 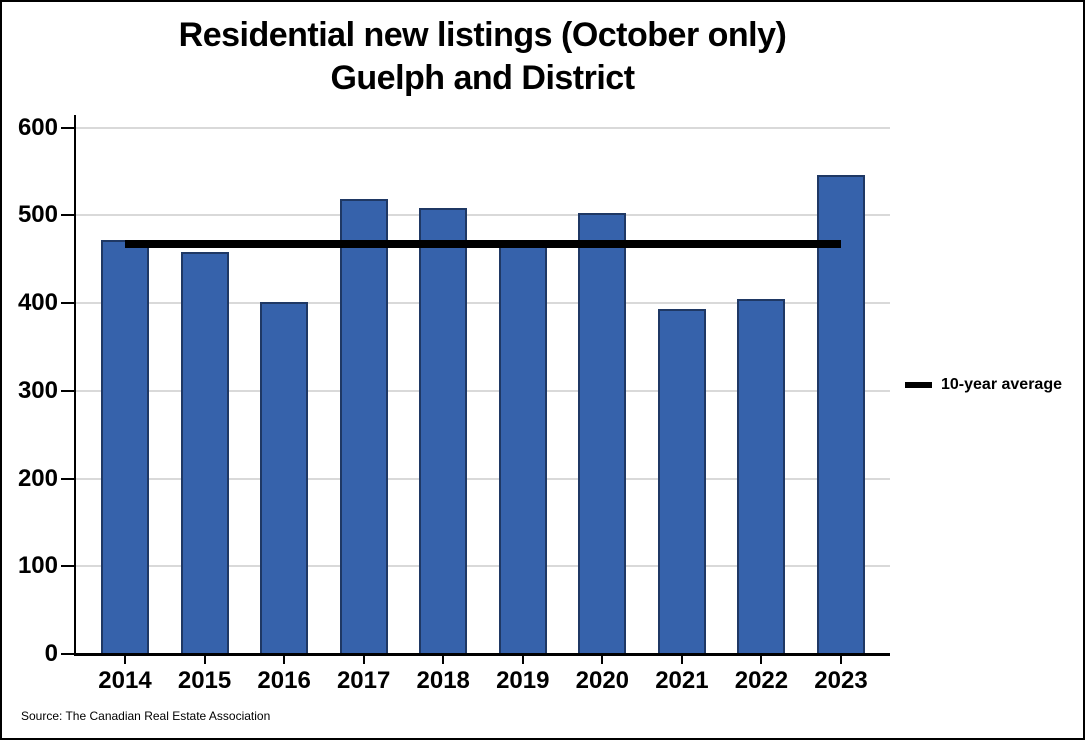 What do you see at coordinates (682, 680) in the screenshot?
I see `x-axis-label: 2021` at bounding box center [682, 680].